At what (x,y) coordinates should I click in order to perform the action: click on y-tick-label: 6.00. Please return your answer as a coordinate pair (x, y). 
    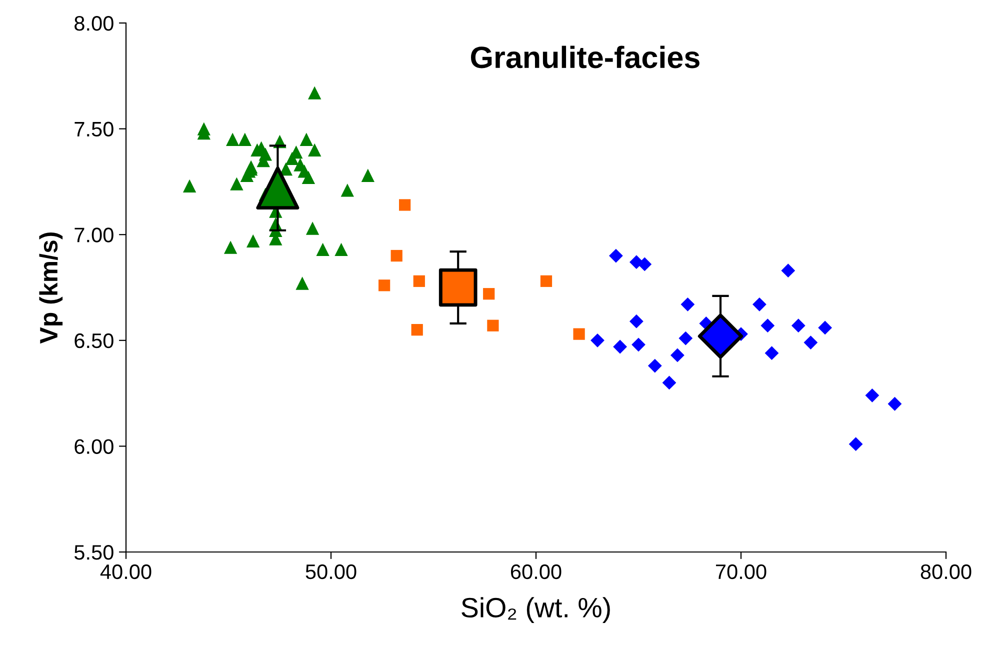
    Looking at the image, I should click on (94, 446).